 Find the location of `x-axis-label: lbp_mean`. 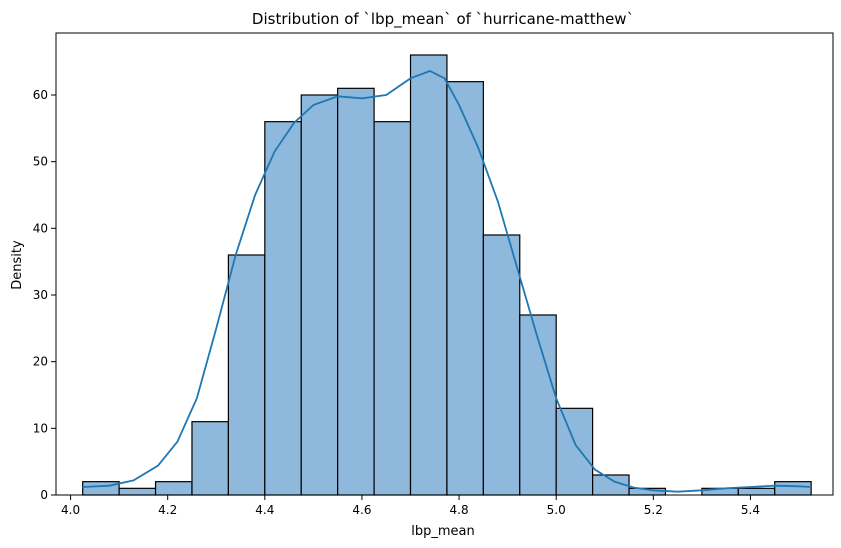

x-axis-label: lbp_mean is located at coordinates (442, 531).